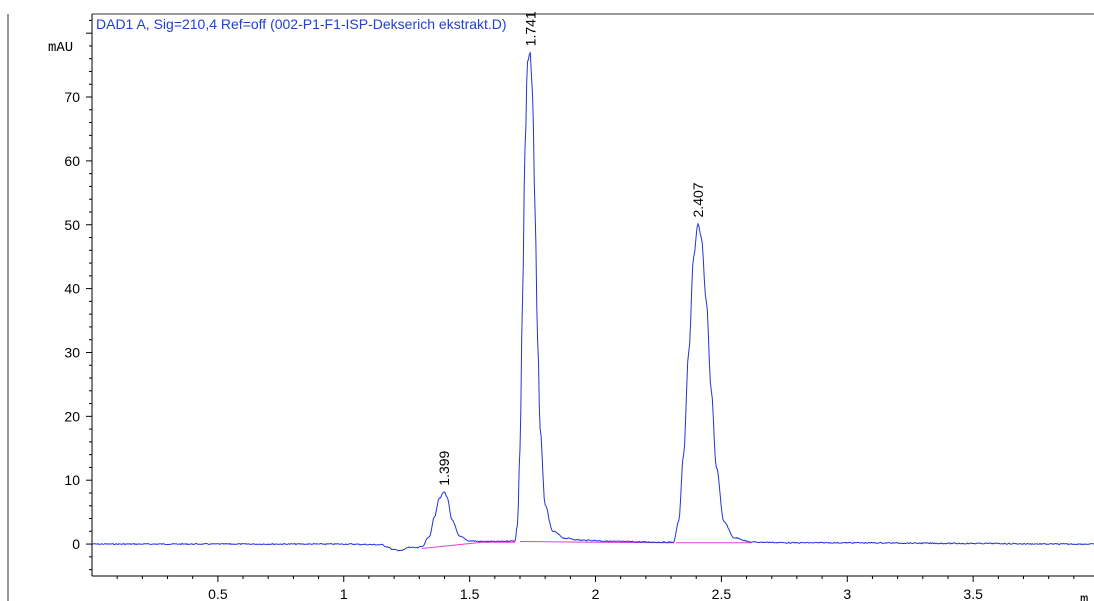  What do you see at coordinates (76, 544) in the screenshot?
I see `y-tick-label: 0` at bounding box center [76, 544].